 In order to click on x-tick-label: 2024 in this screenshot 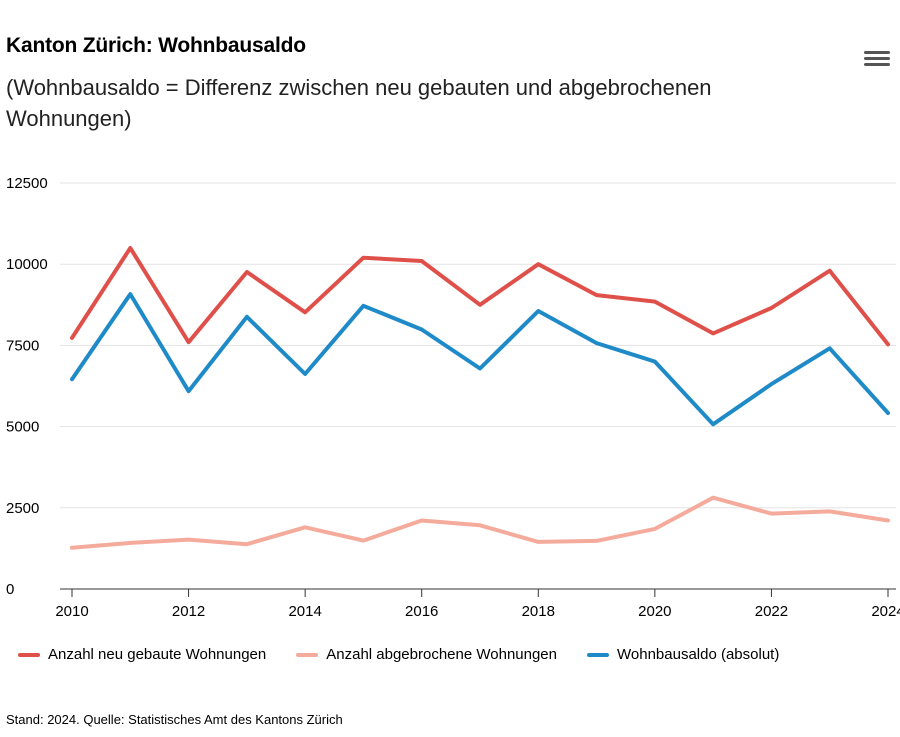, I will do `click(885, 611)`.